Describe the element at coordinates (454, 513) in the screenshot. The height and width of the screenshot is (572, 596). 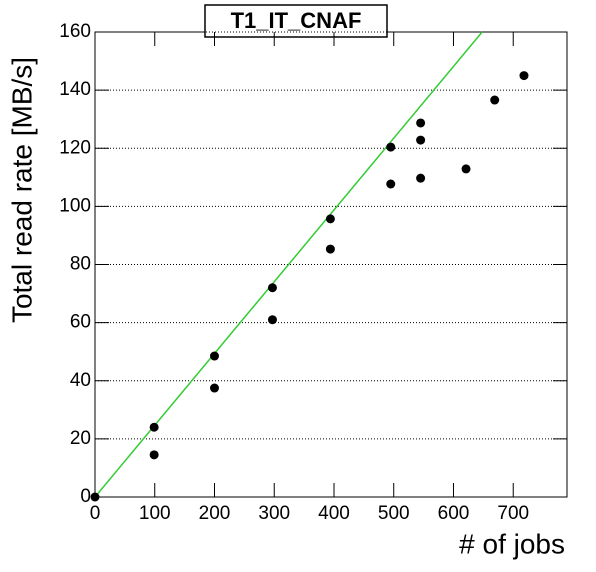
I see `x-tick-label: 600` at that location.